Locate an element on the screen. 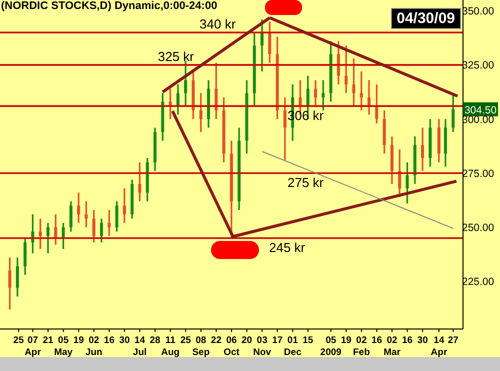 This screenshot has width=500, height=371. x-tick-label: 15 is located at coordinates (308, 340).